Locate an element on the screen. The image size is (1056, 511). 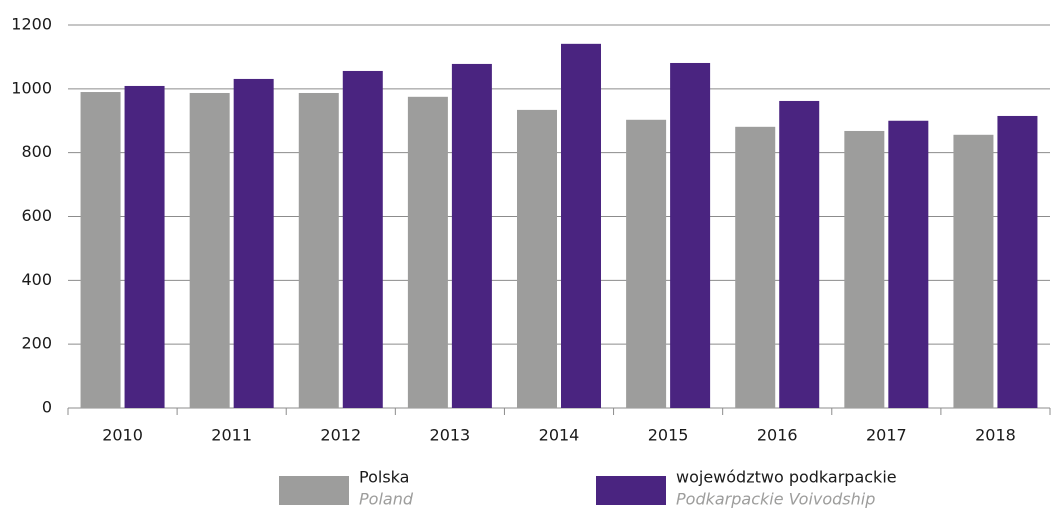
legend-label: Polska is located at coordinates (384, 477).